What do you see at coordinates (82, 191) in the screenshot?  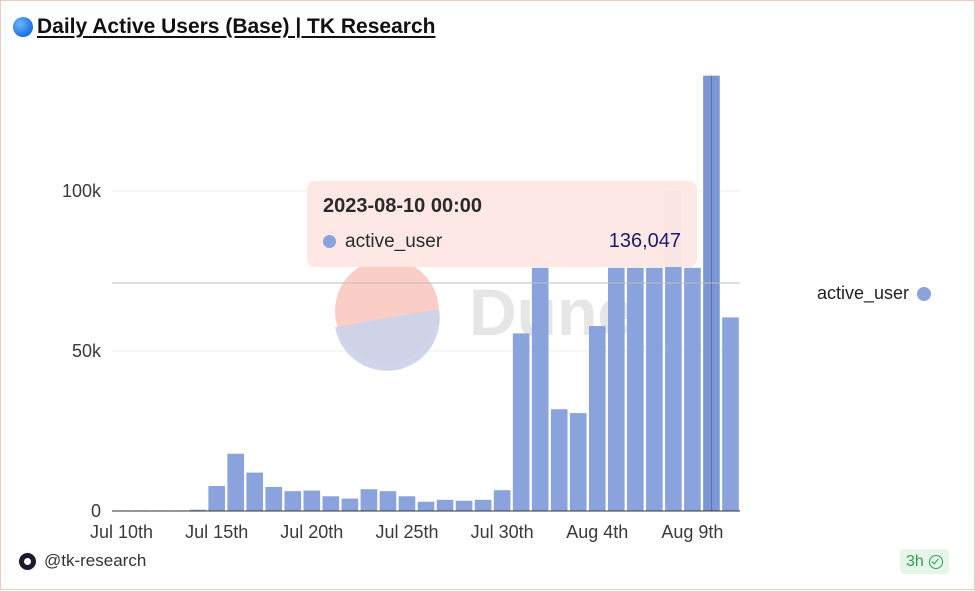 I see `y-tick-label: 100k` at bounding box center [82, 191].